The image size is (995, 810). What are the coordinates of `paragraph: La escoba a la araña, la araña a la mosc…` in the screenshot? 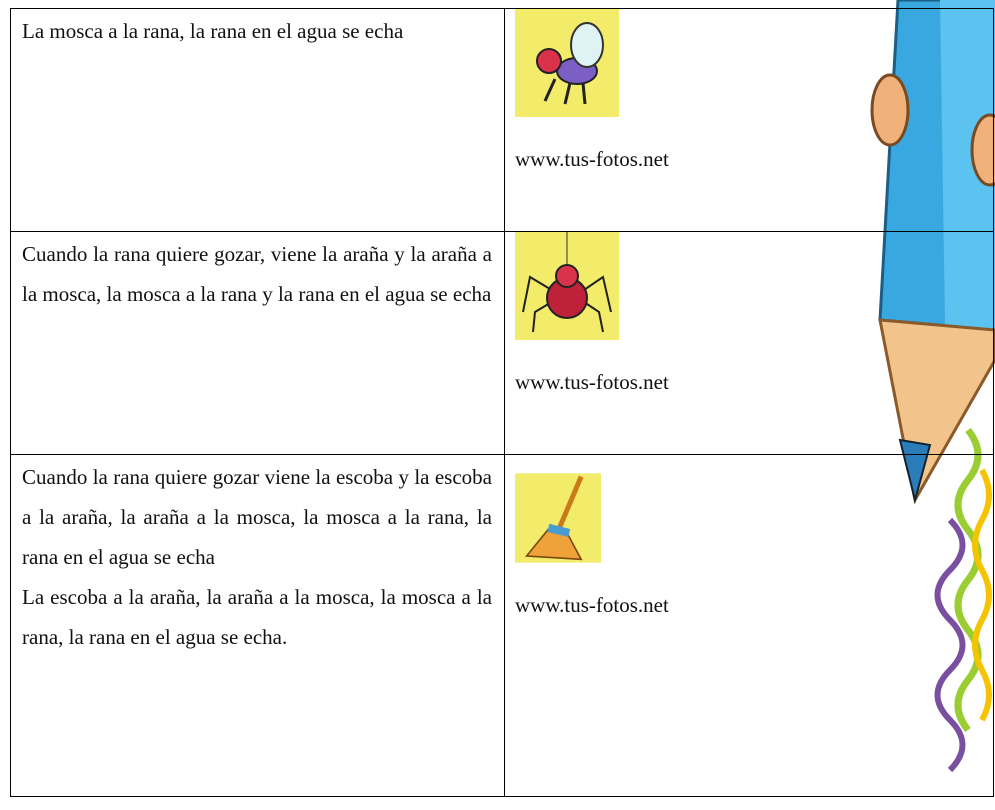 It's located at (257, 617).